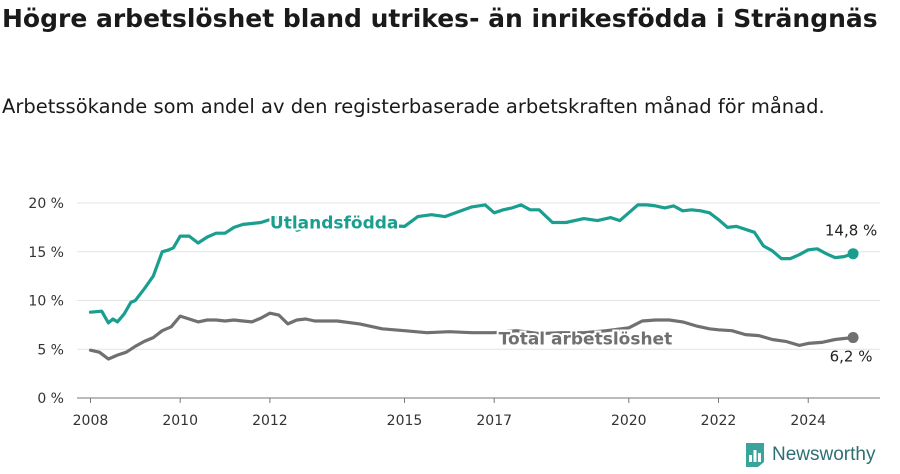 The image size is (900, 474). What do you see at coordinates (46, 204) in the screenshot?
I see `y-tick-label: 20 %` at bounding box center [46, 204].